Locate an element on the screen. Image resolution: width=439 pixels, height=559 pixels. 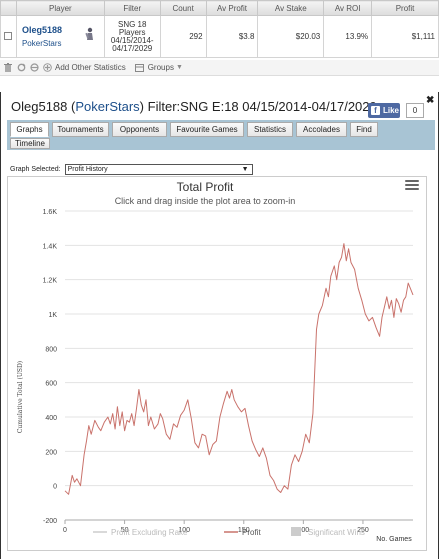
x-axis-ticks: 0 50 100 150 200 250 is located at coordinates (216, 527).